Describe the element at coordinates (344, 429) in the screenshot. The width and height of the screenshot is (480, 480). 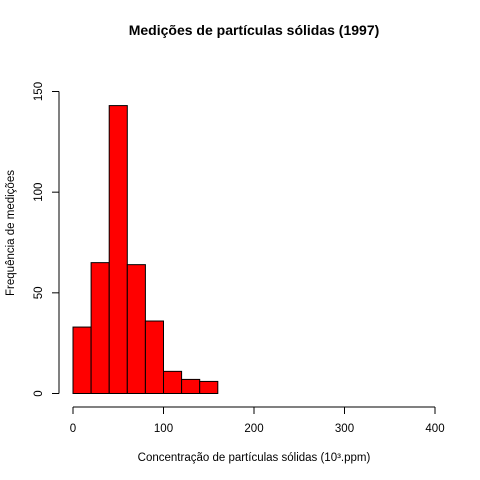
I see `x-tick-label: 300` at that location.